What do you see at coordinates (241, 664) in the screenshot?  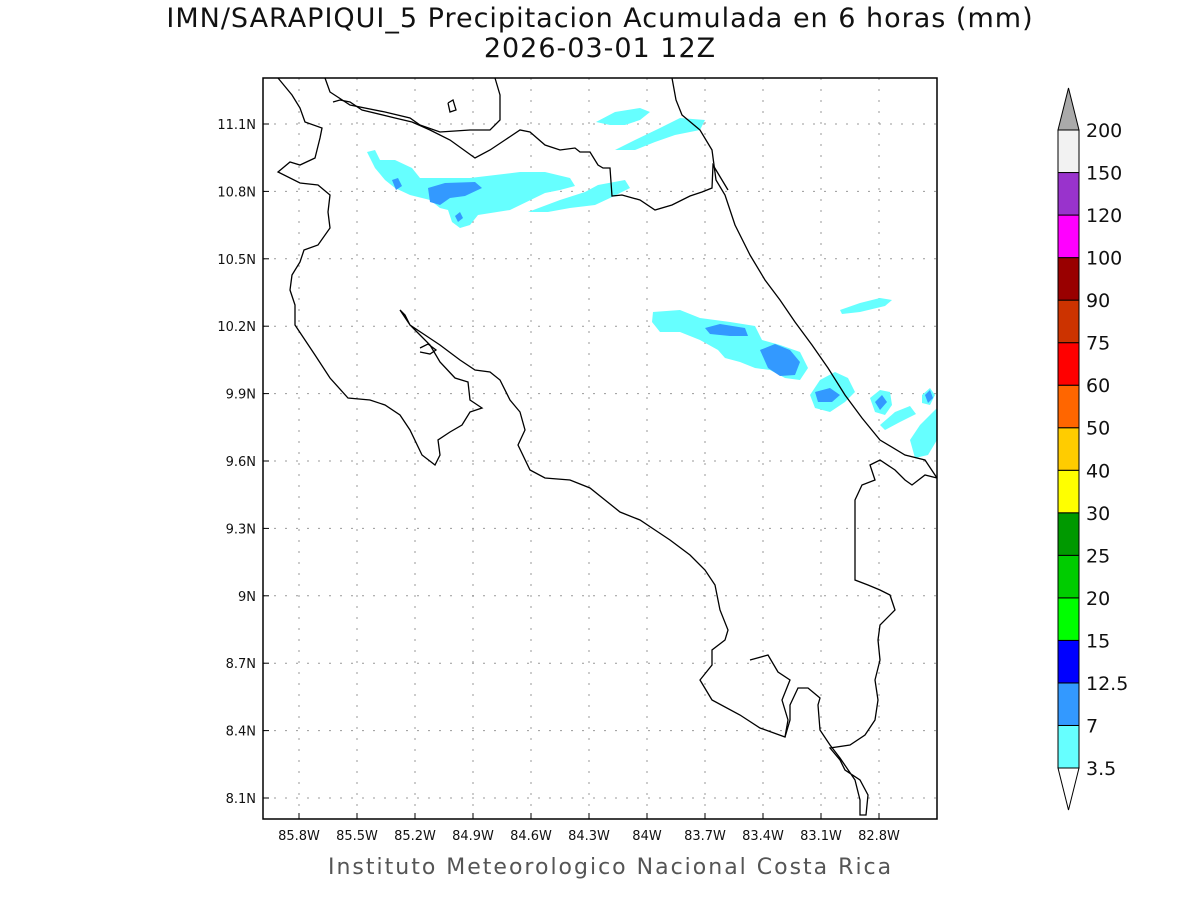 I see `lat-tick-label: 8.7N` at bounding box center [241, 664].